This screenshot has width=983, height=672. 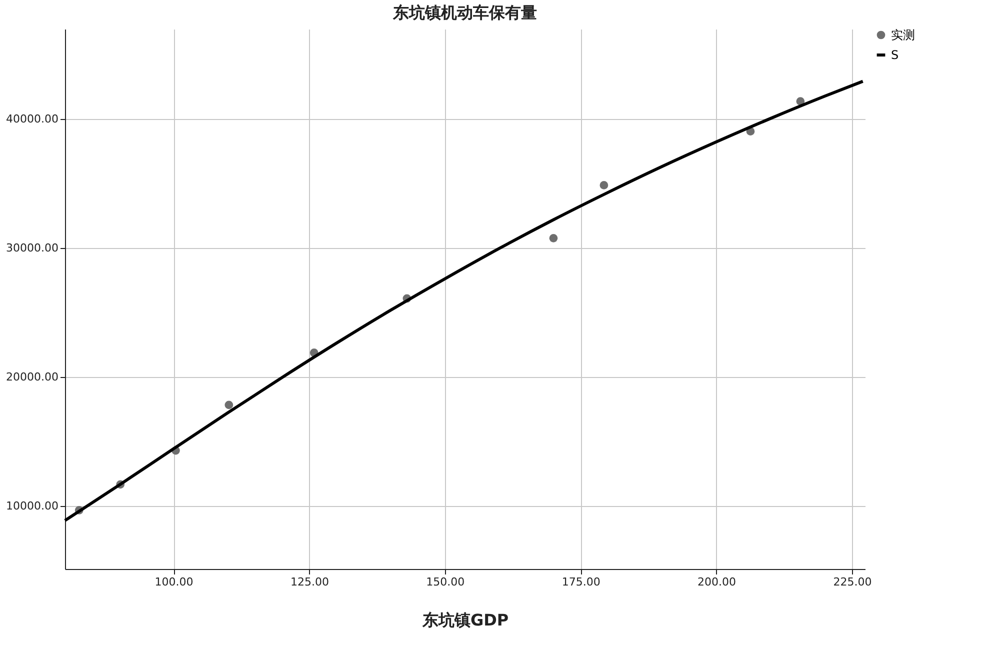 What do you see at coordinates (465, 620) in the screenshot?
I see `x-axis-title: 东坑镇GDP` at bounding box center [465, 620].